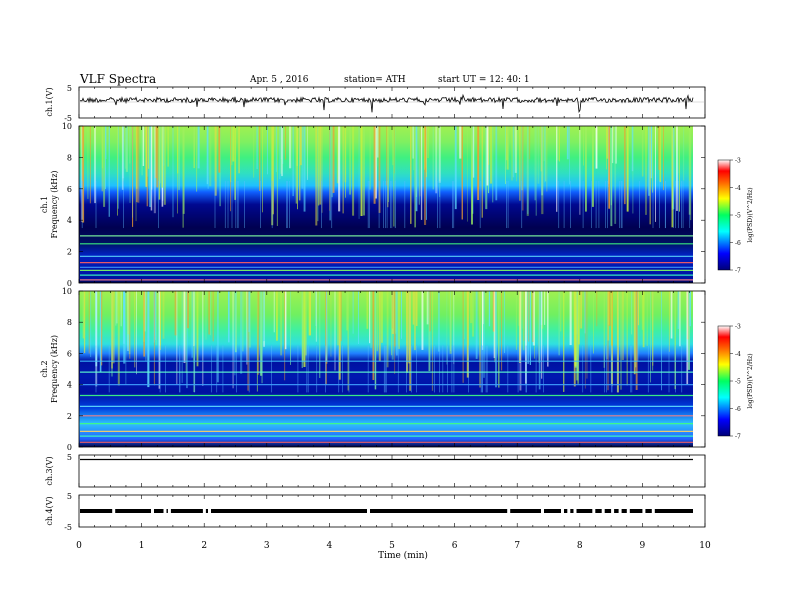 The width and height of the screenshot is (792, 612). I want to click on ch1-spec-ytick-label: 4, so click(69, 220).